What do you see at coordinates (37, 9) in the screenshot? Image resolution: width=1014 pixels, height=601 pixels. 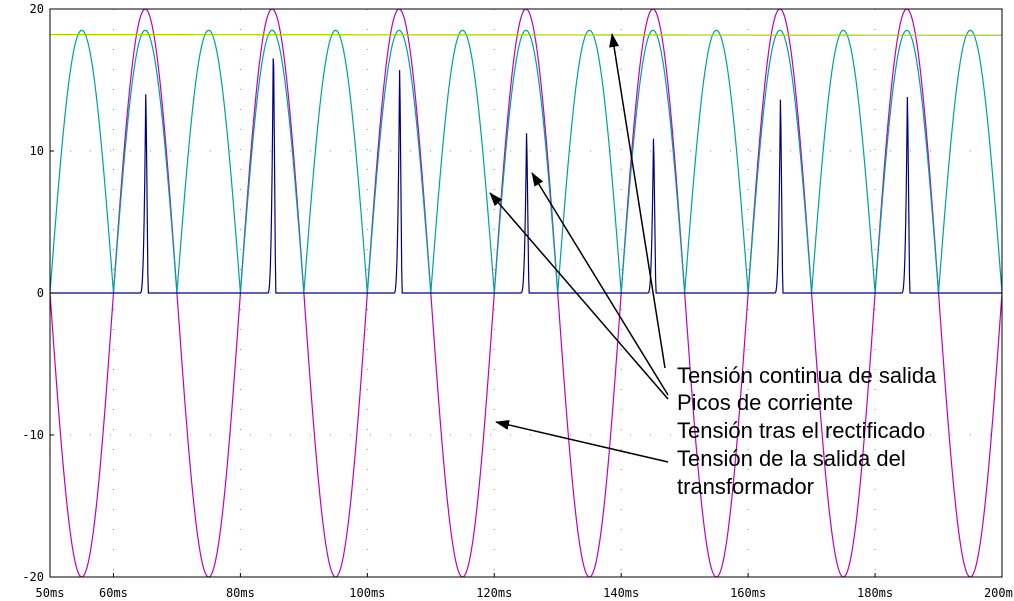 I see `y-tick-label: 20` at bounding box center [37, 9].